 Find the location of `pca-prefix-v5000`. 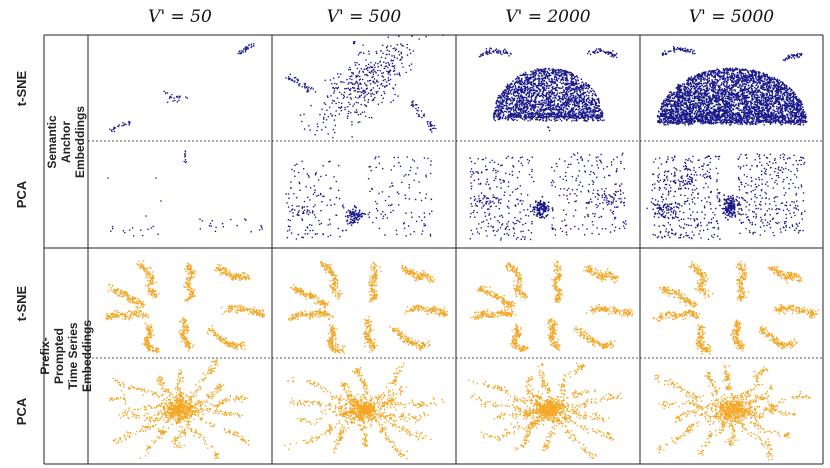

pca-prefix-v5000 is located at coordinates (733, 414).